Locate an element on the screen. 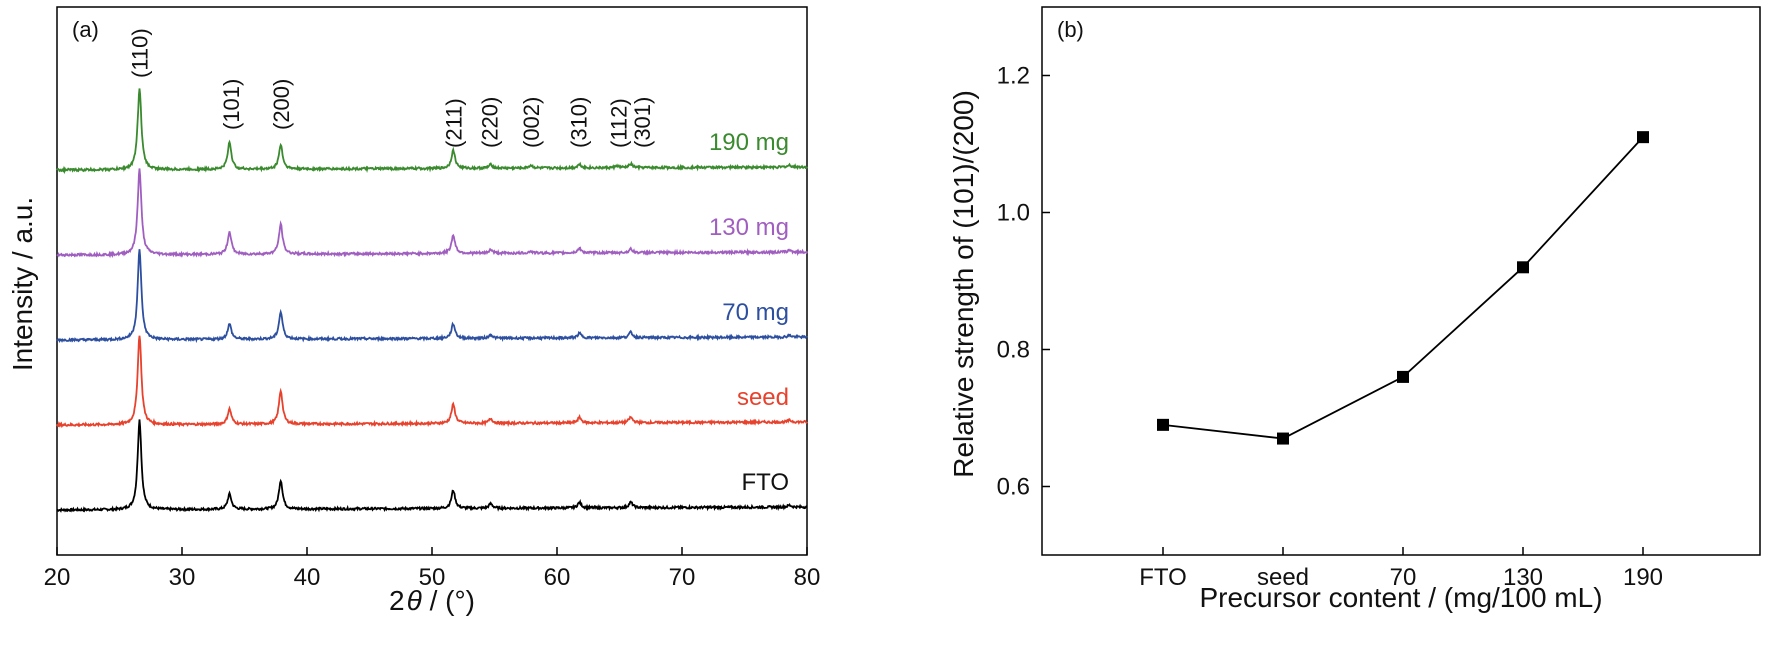 The height and width of the screenshot is (650, 1765). panel-b-x-axis: FTO seed 70 130 190 is located at coordinates (1401, 569).